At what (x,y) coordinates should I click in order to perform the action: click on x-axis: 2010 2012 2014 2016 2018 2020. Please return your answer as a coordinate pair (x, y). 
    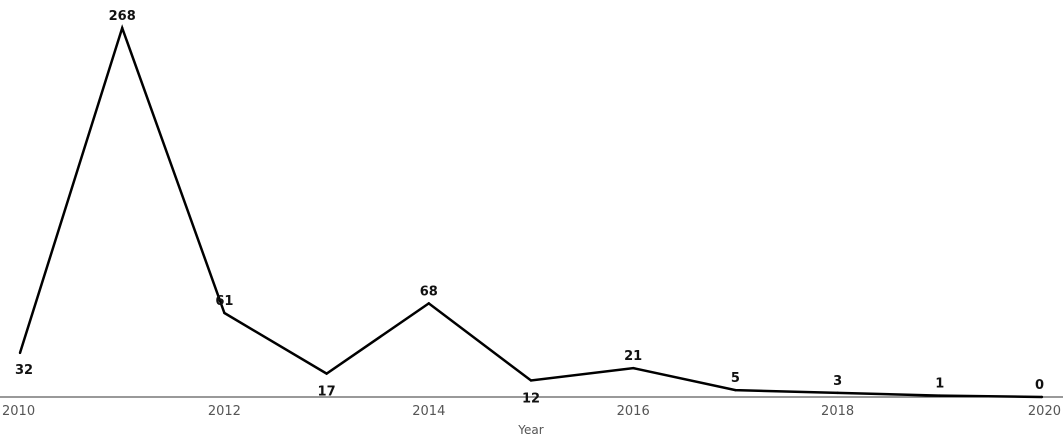
    Looking at the image, I should click on (531, 407).